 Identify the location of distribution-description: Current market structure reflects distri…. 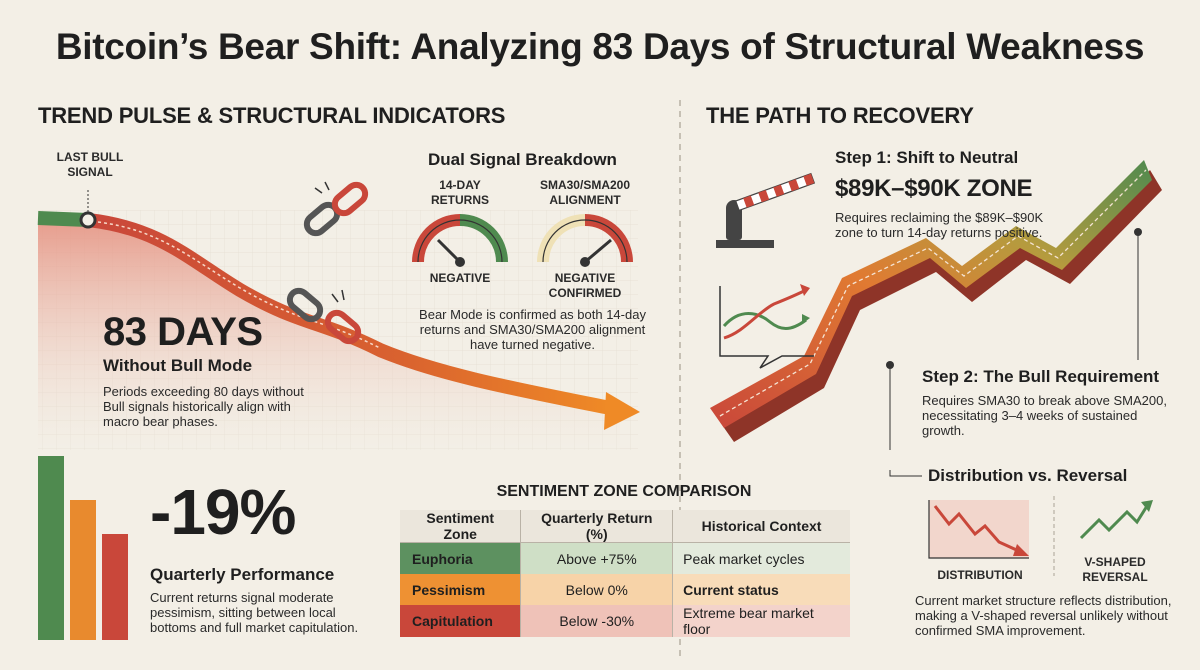
(1043, 615).